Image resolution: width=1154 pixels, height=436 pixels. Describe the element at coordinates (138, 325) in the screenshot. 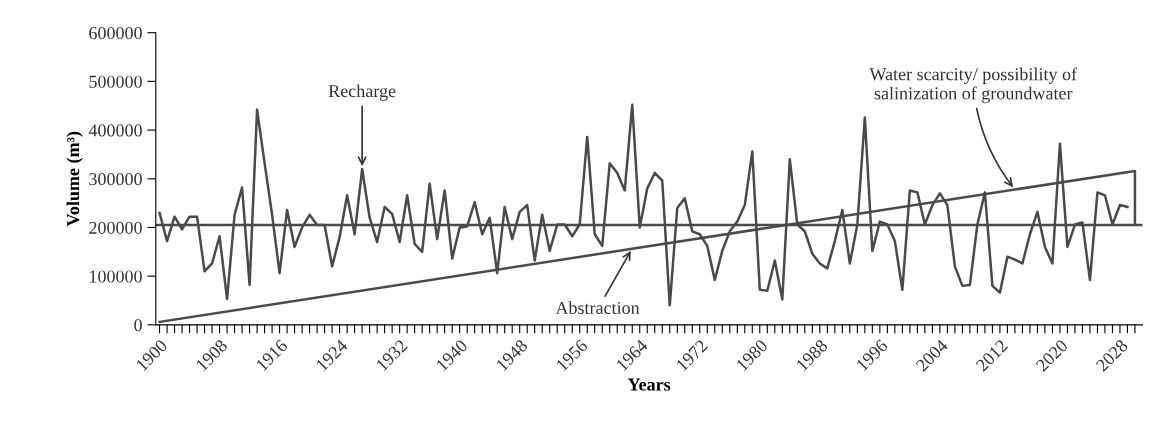

I see `y-tick-label: 0` at that location.